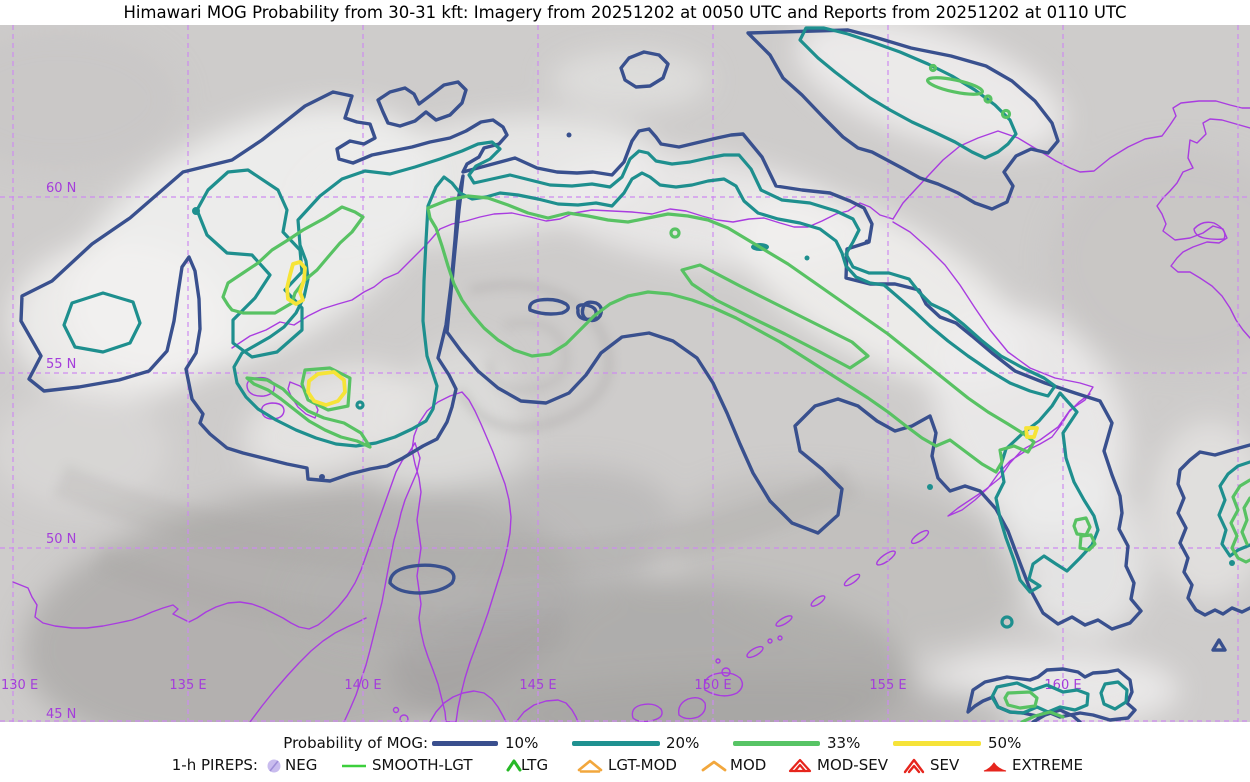 This screenshot has height=782, width=1250. Describe the element at coordinates (355, 743) in the screenshot. I see `probability-legend-title: Probability of MOG:` at that location.